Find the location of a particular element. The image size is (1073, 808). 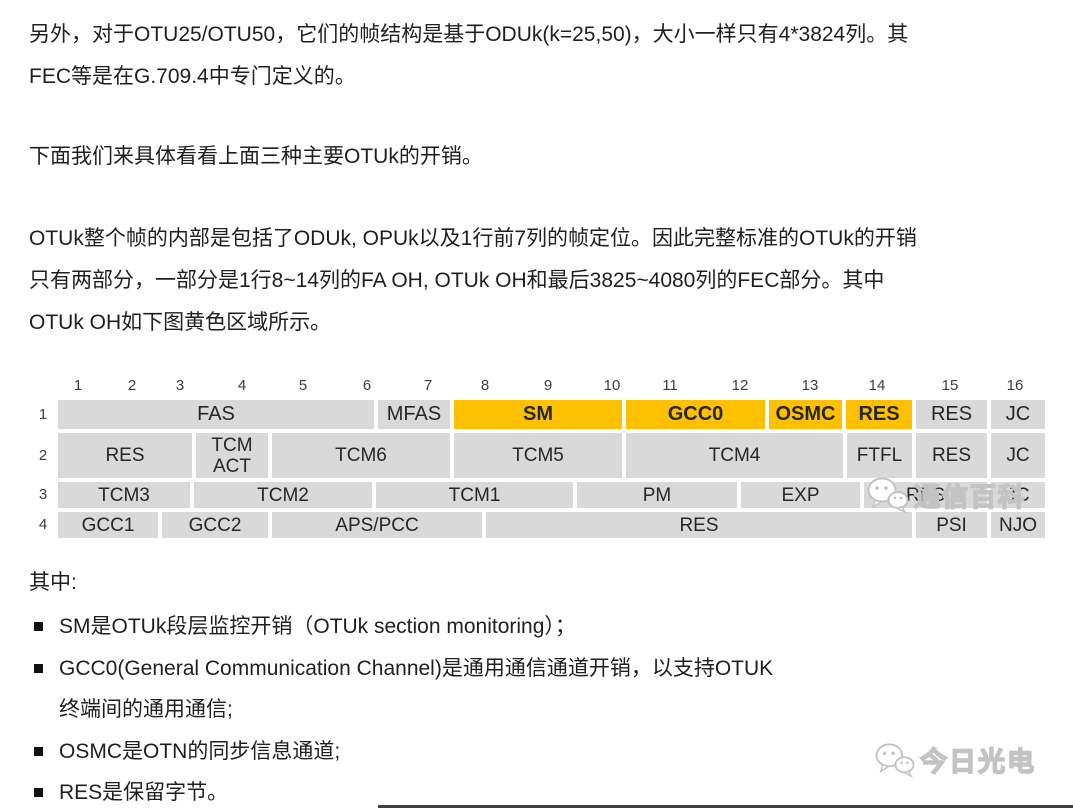

row-number: 2 is located at coordinates (43, 455).